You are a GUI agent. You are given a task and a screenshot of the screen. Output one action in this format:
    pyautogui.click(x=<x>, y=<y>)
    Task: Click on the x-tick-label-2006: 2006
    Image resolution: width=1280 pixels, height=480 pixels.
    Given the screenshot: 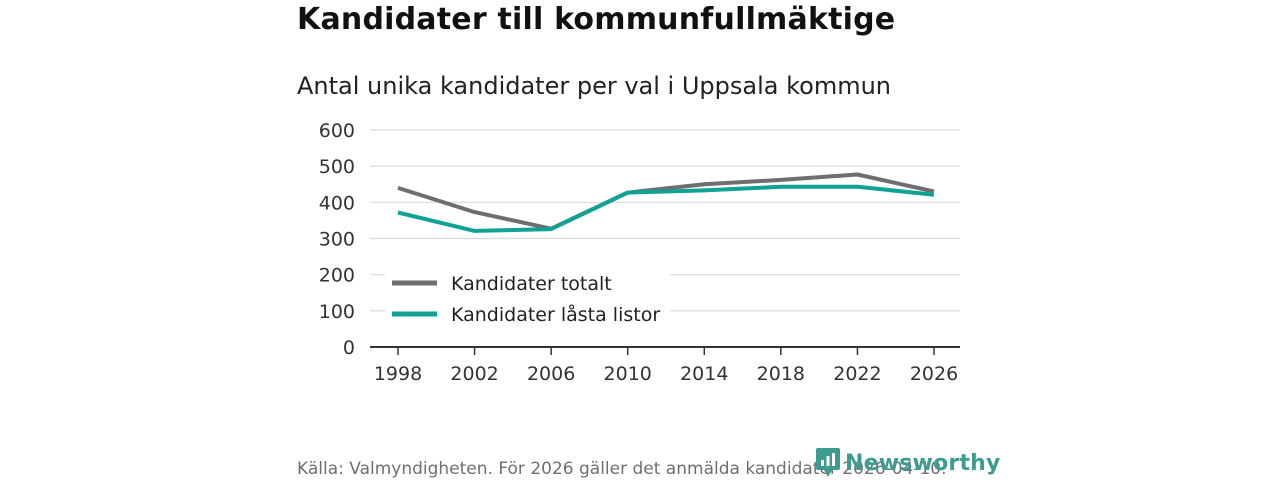 What is the action you would take?
    pyautogui.click(x=551, y=374)
    